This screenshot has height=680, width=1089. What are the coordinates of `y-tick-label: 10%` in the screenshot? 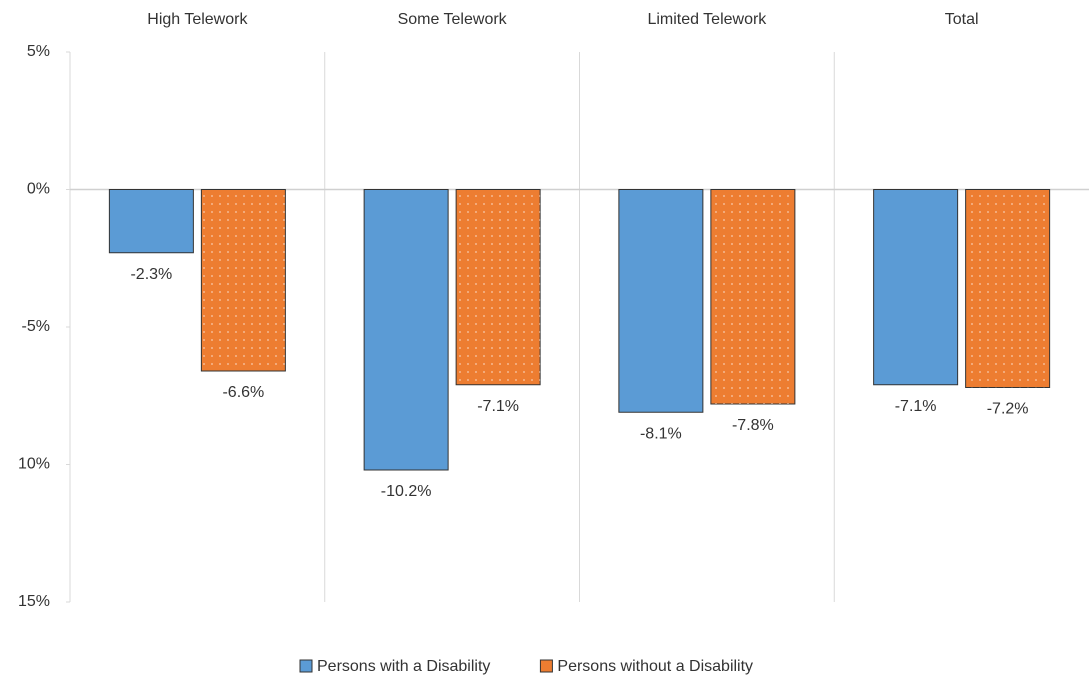 It's located at (34, 464).